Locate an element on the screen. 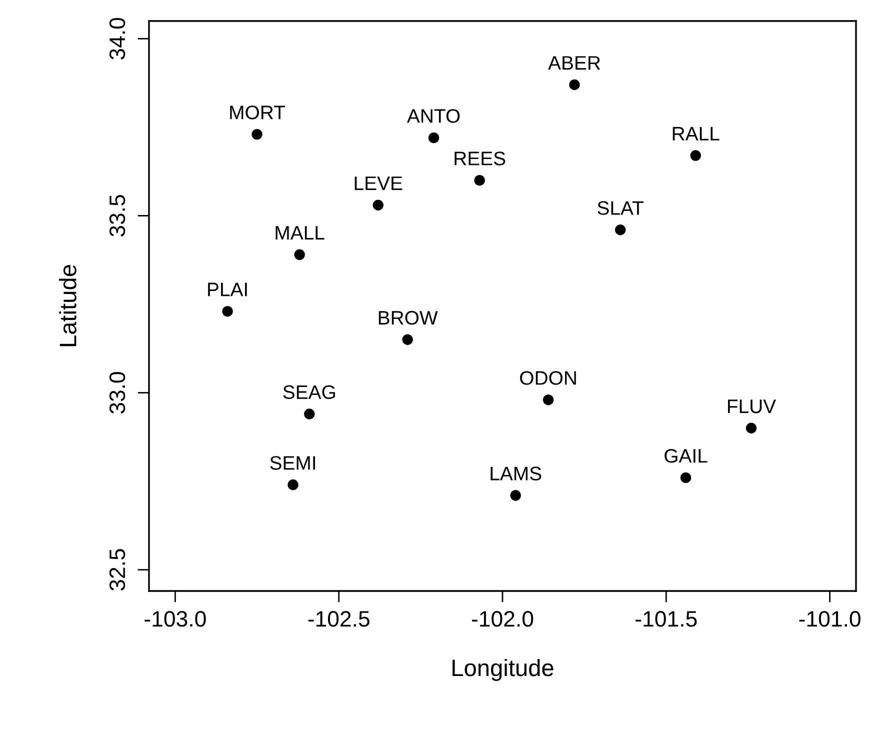 Image resolution: width=873 pixels, height=736 pixels. x-axis-title: Longitude is located at coordinates (503, 669).